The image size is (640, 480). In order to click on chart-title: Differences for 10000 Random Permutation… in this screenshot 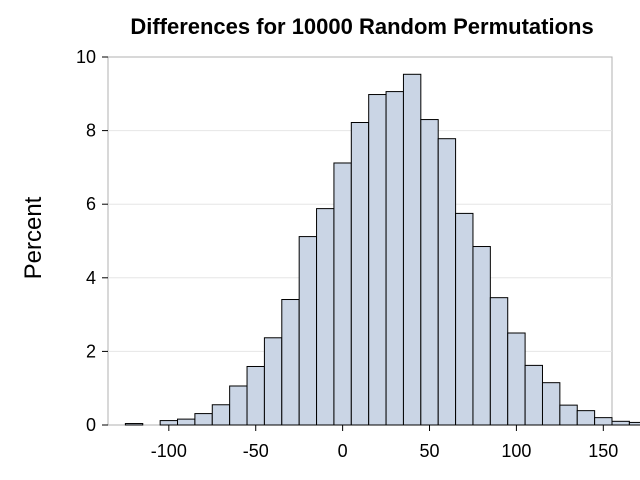, I will do `click(361, 26)`.